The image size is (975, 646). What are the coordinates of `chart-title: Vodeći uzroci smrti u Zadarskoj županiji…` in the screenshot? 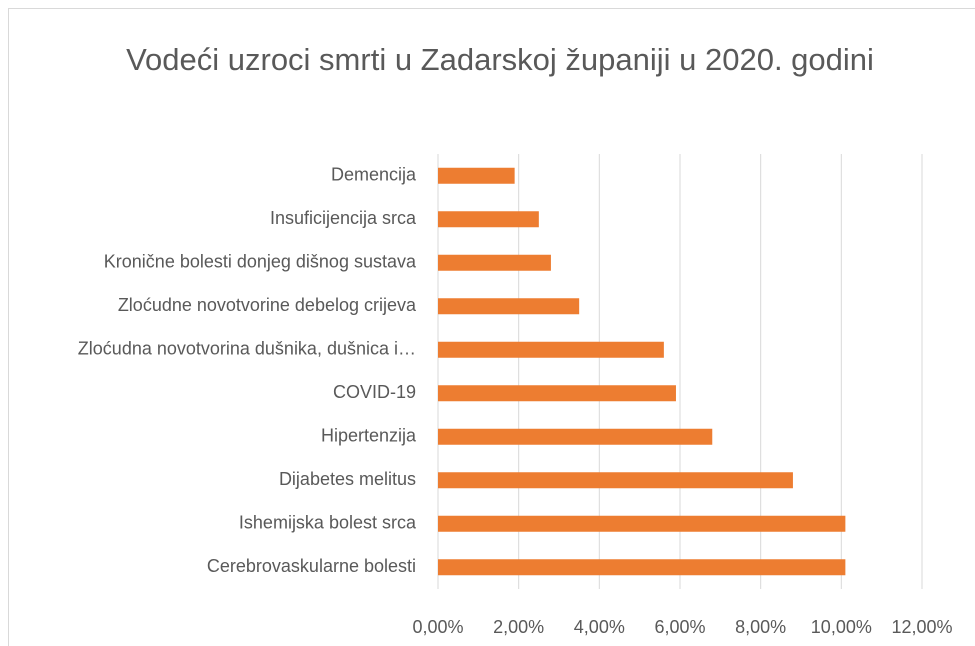 It's located at (500, 59).